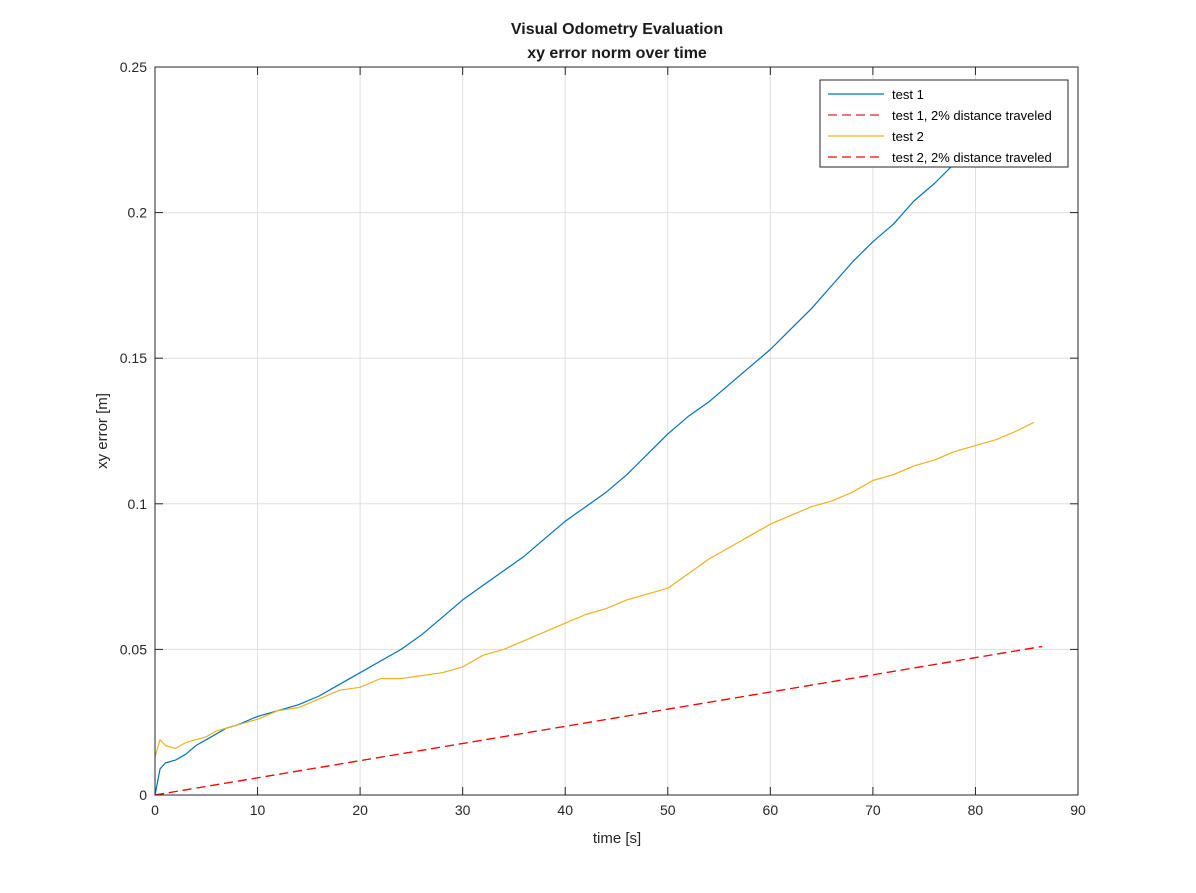  What do you see at coordinates (976, 810) in the screenshot?
I see `x-tick-label: 80` at bounding box center [976, 810].